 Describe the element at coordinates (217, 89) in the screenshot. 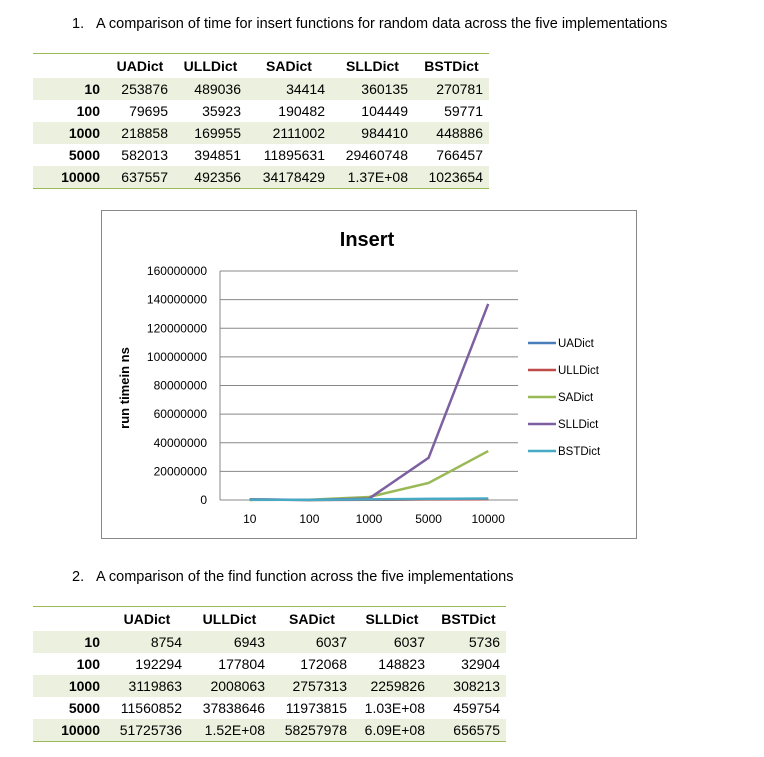

I see `table-cell: 489036` at that location.